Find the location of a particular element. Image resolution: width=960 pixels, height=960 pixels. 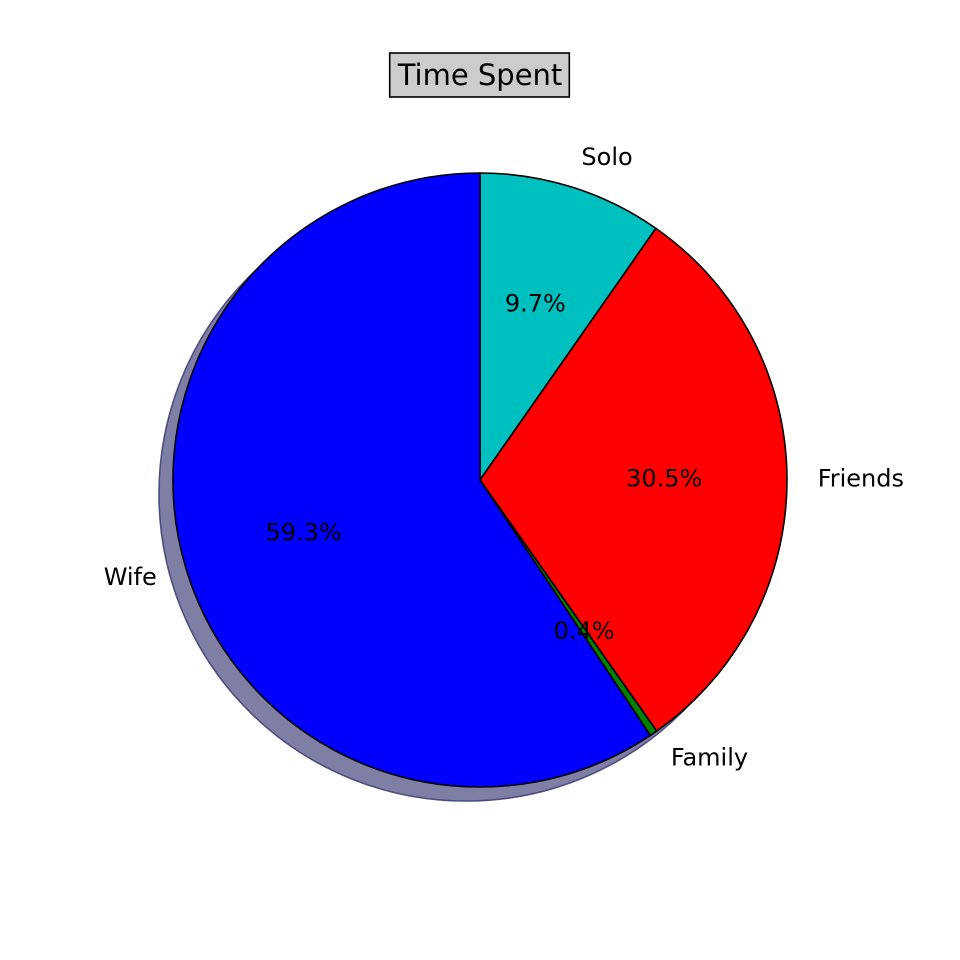

chart-title: Time Spent is located at coordinates (480, 75).